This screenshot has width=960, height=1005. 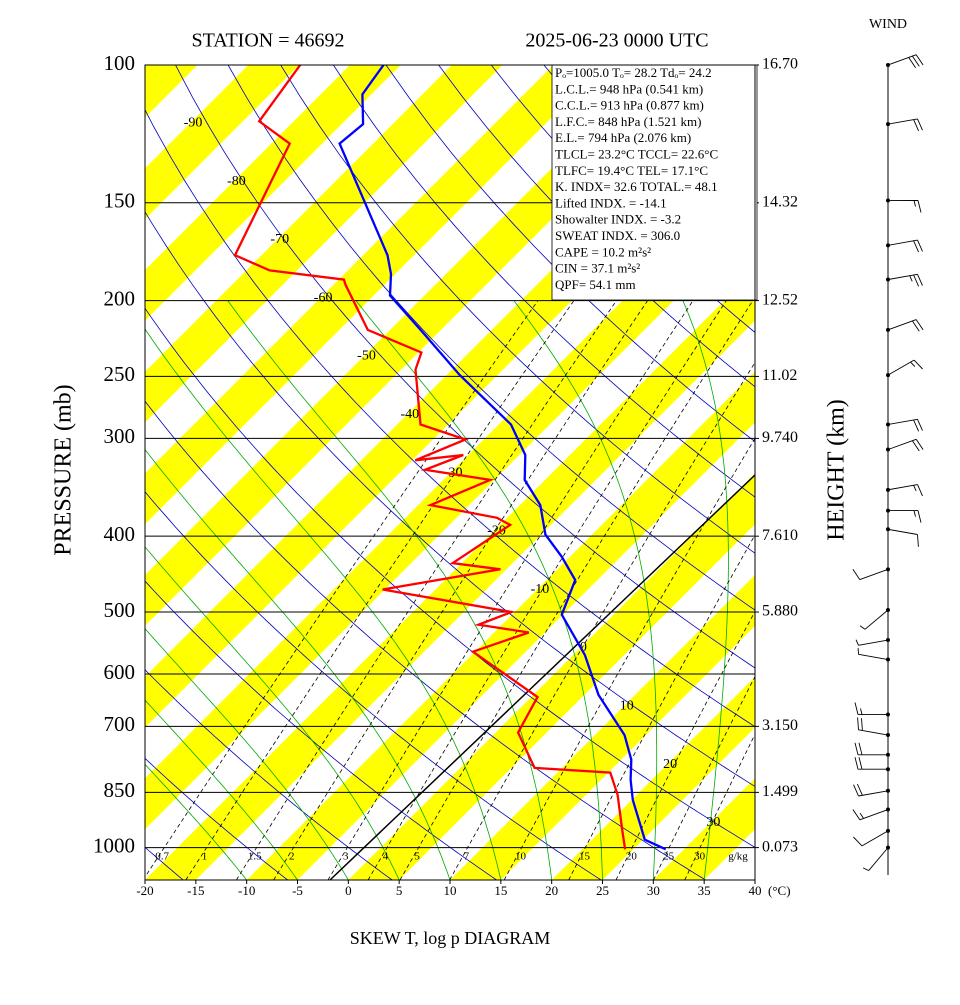 What do you see at coordinates (120, 298) in the screenshot?
I see `y-tick-label: 200` at bounding box center [120, 298].